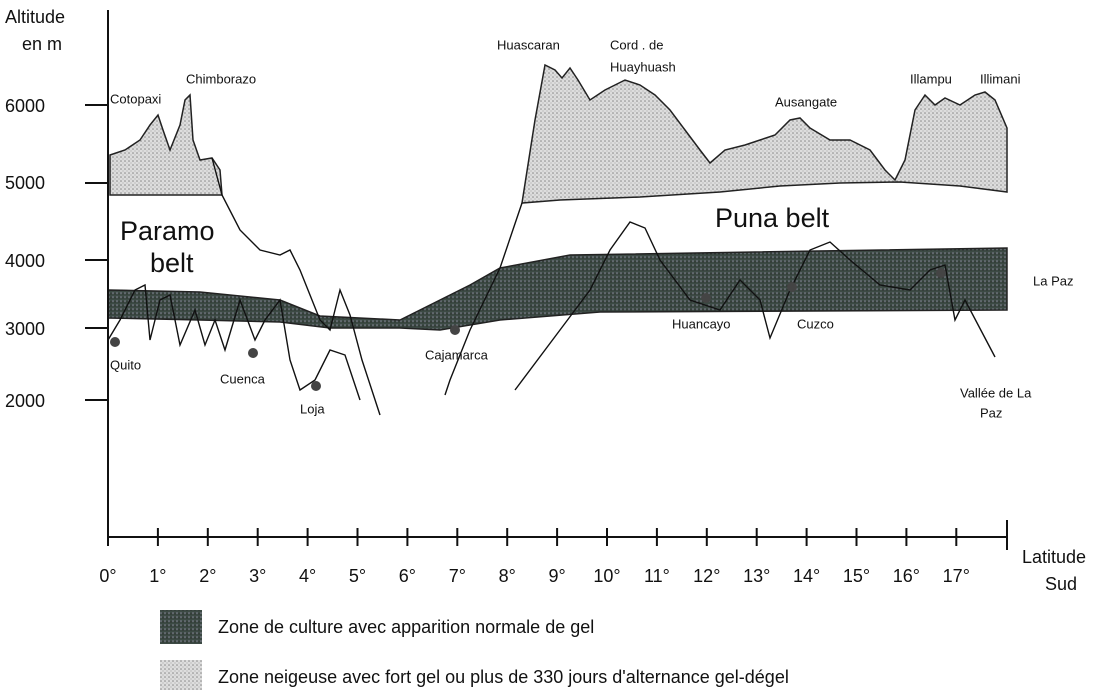 Image resolution: width=1110 pixels, height=693 pixels. I want to click on peak-label: Cotopaxi, so click(135, 98).